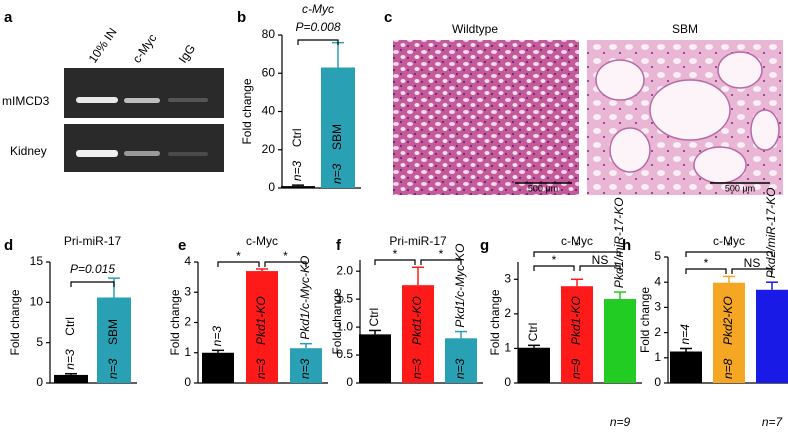  What do you see at coordinates (8, 17) in the screenshot?
I see `panel-letter: a` at bounding box center [8, 17].